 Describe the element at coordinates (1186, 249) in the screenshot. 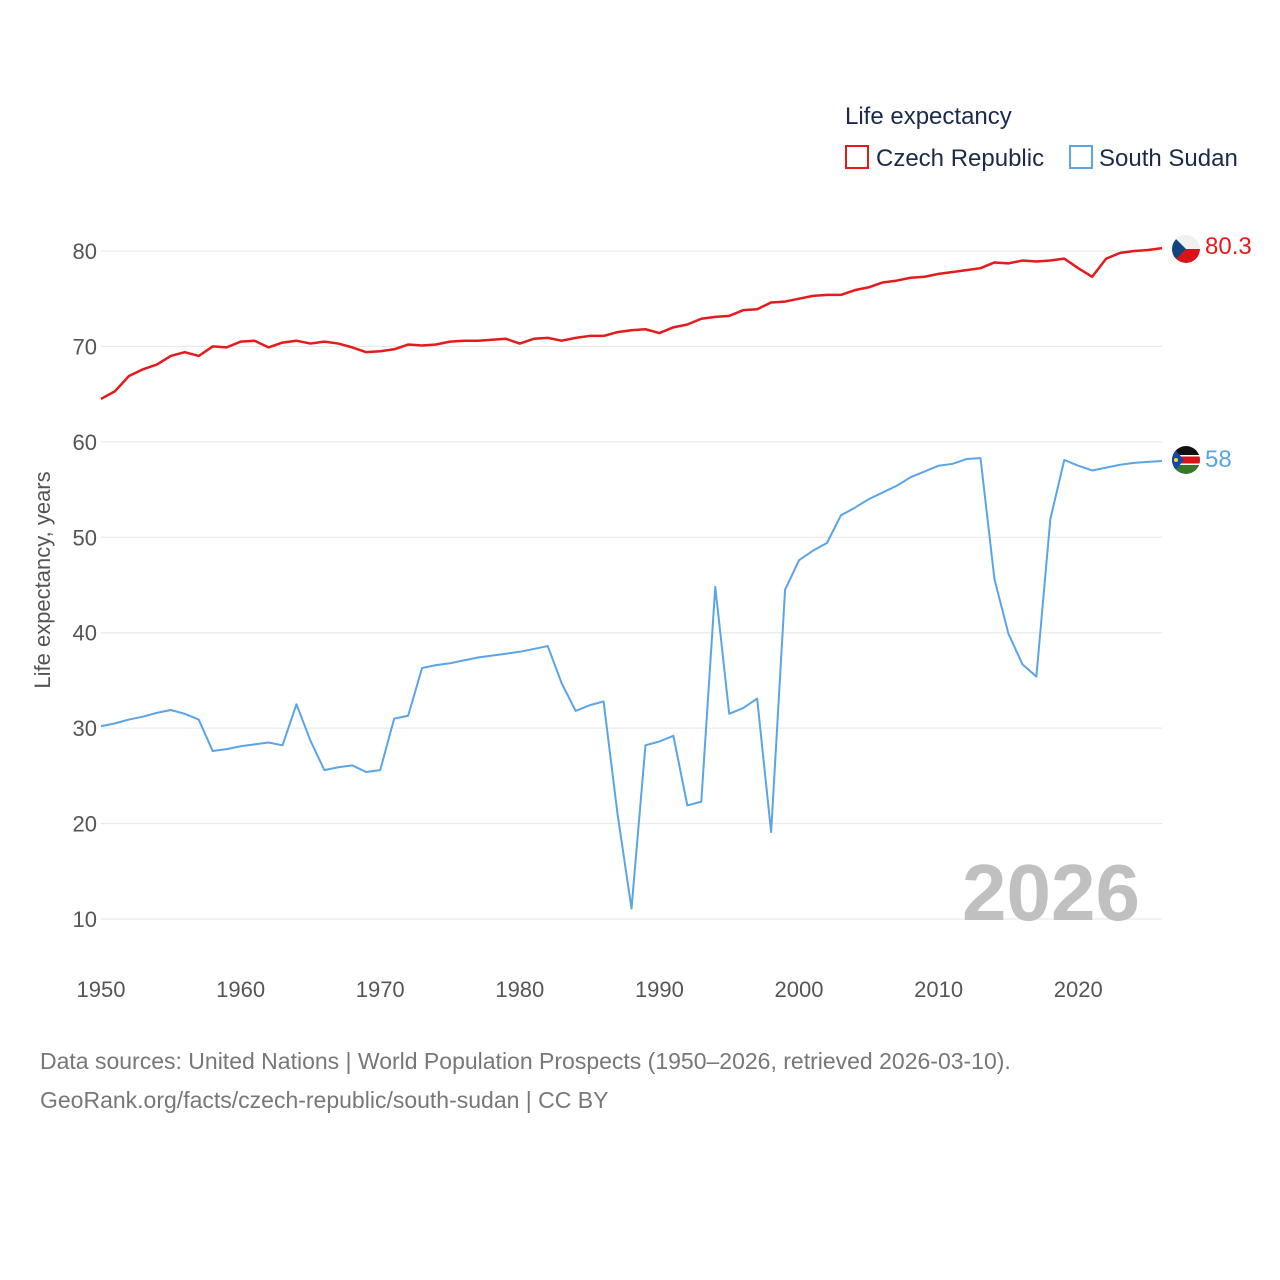

I see `czech-republic-flag-icon` at that location.